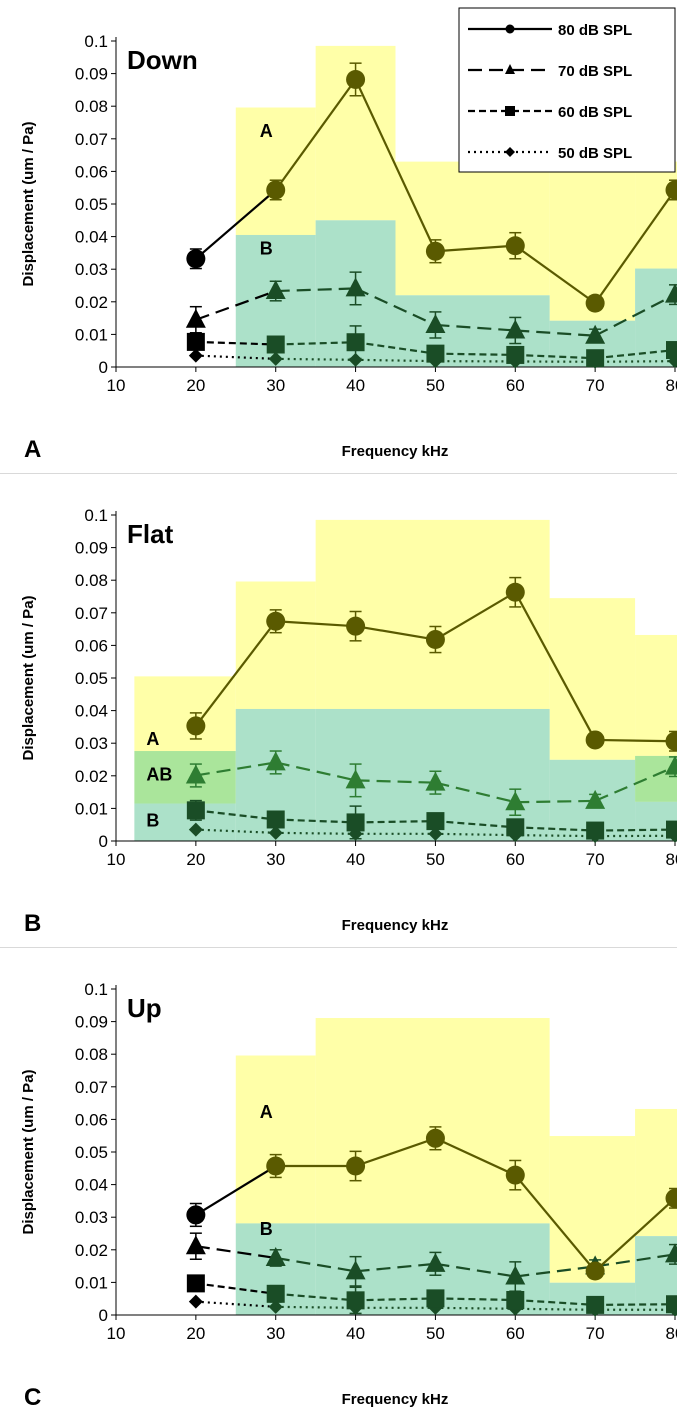  Describe the element at coordinates (152, 820) in the screenshot. I see `significance-label: B` at that location.